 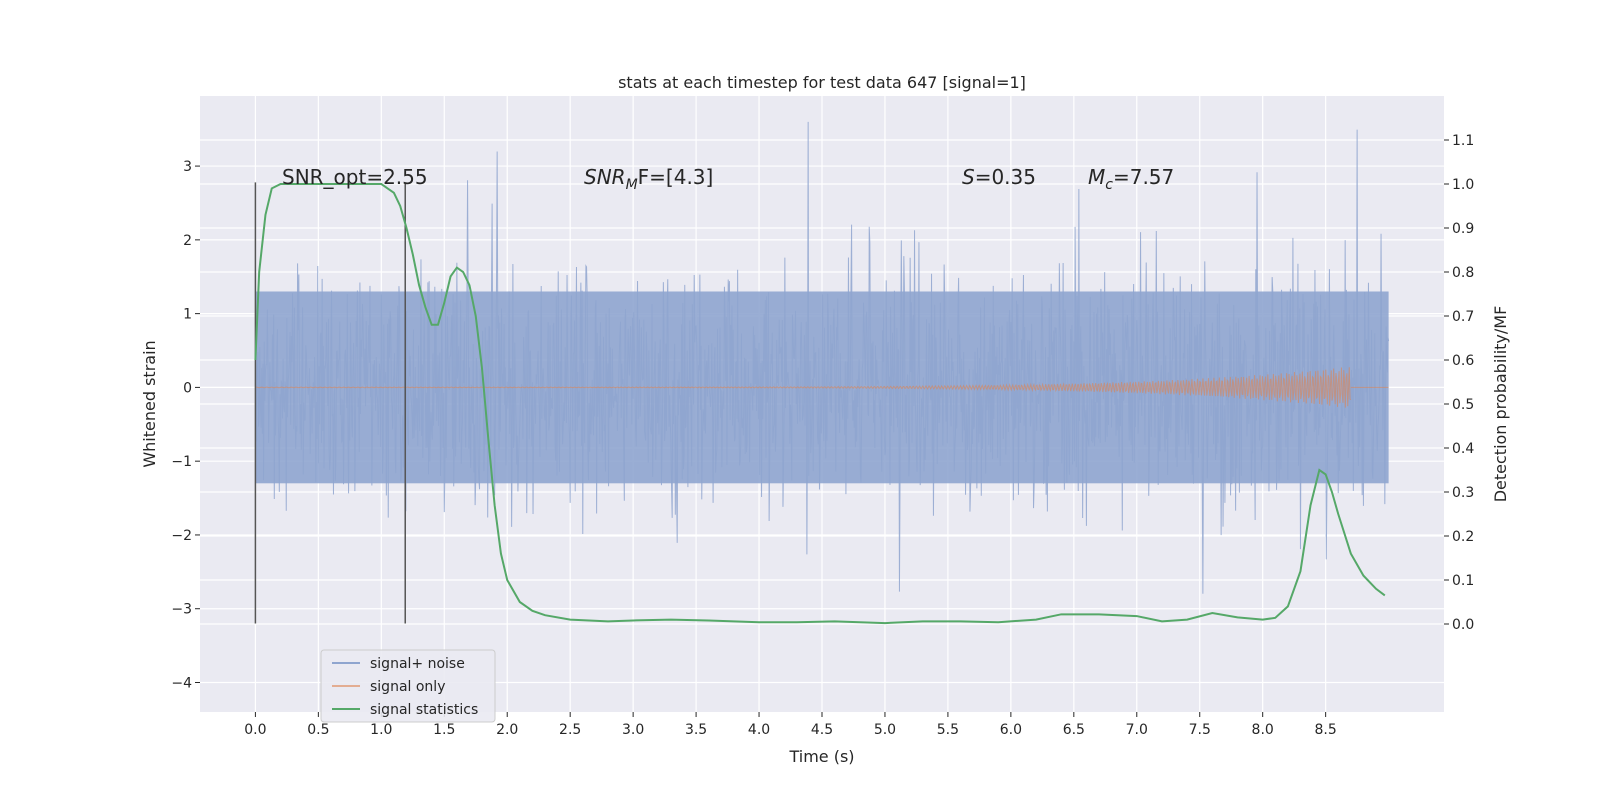 What do you see at coordinates (570, 730) in the screenshot?
I see `x-tick-label: 2.5` at bounding box center [570, 730].